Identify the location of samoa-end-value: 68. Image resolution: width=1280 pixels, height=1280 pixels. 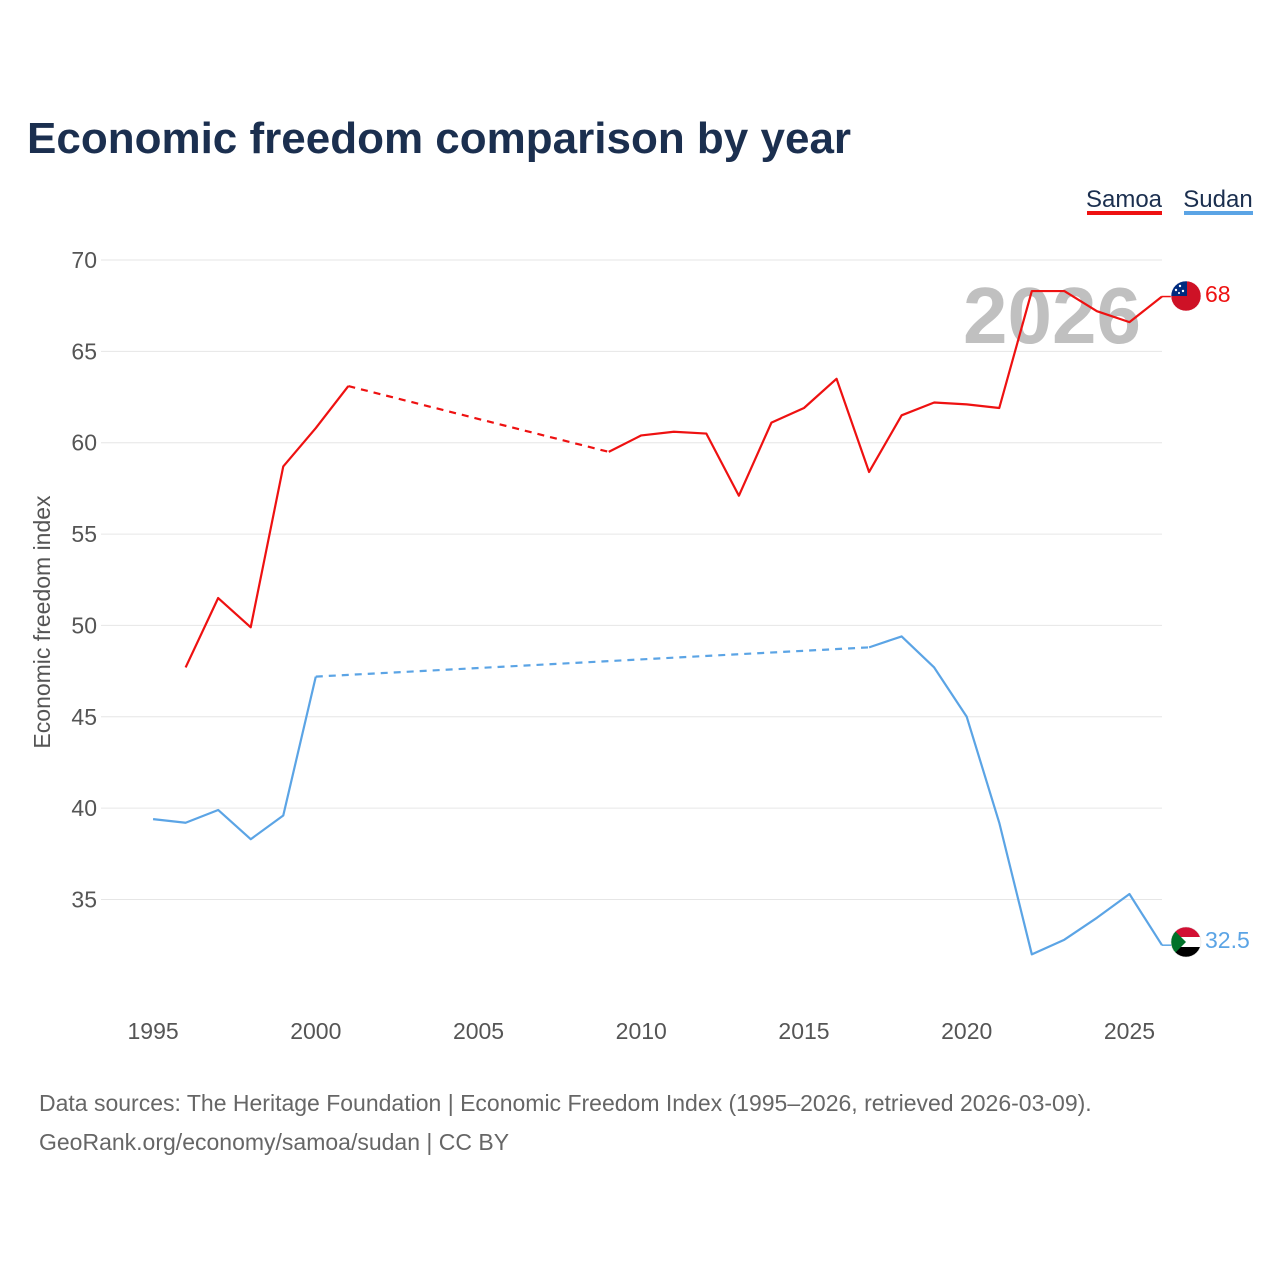
(1218, 294).